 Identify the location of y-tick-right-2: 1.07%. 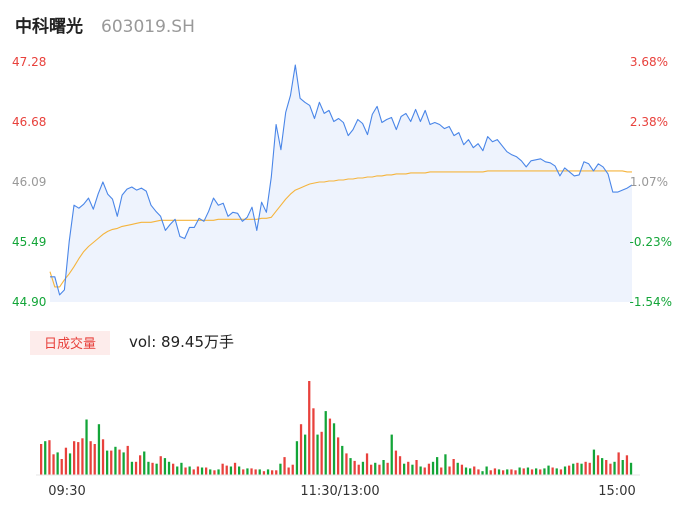
(649, 182).